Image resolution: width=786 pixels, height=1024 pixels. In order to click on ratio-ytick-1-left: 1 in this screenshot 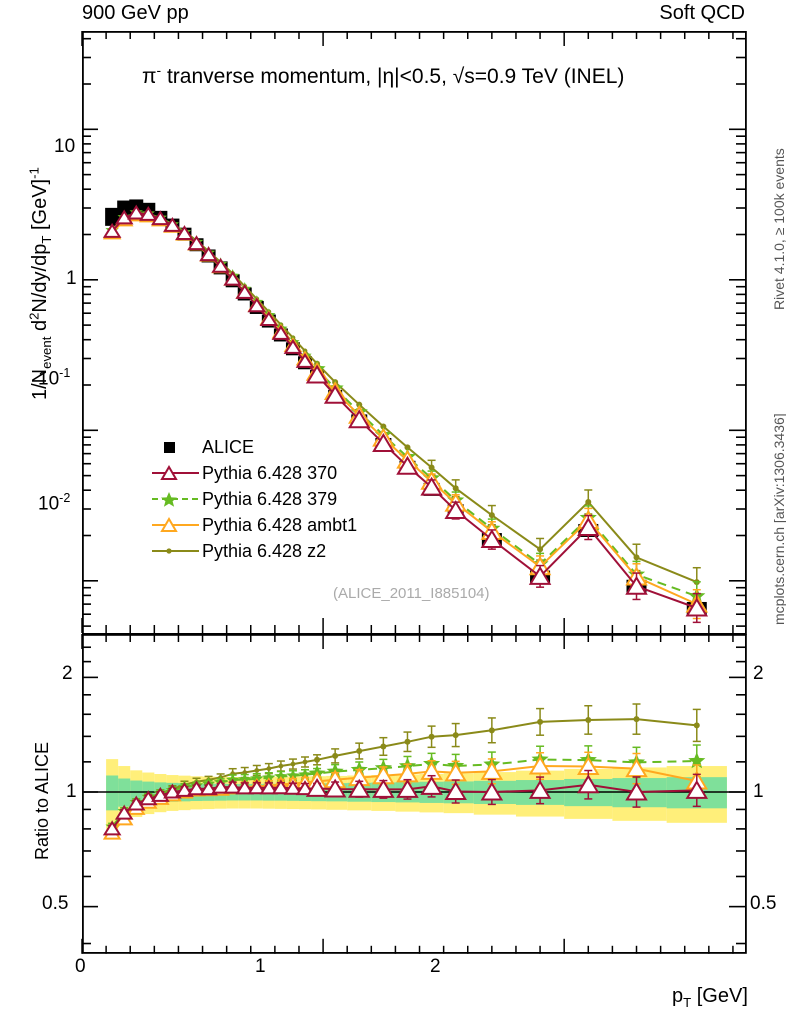, I will do `click(71, 791)`.